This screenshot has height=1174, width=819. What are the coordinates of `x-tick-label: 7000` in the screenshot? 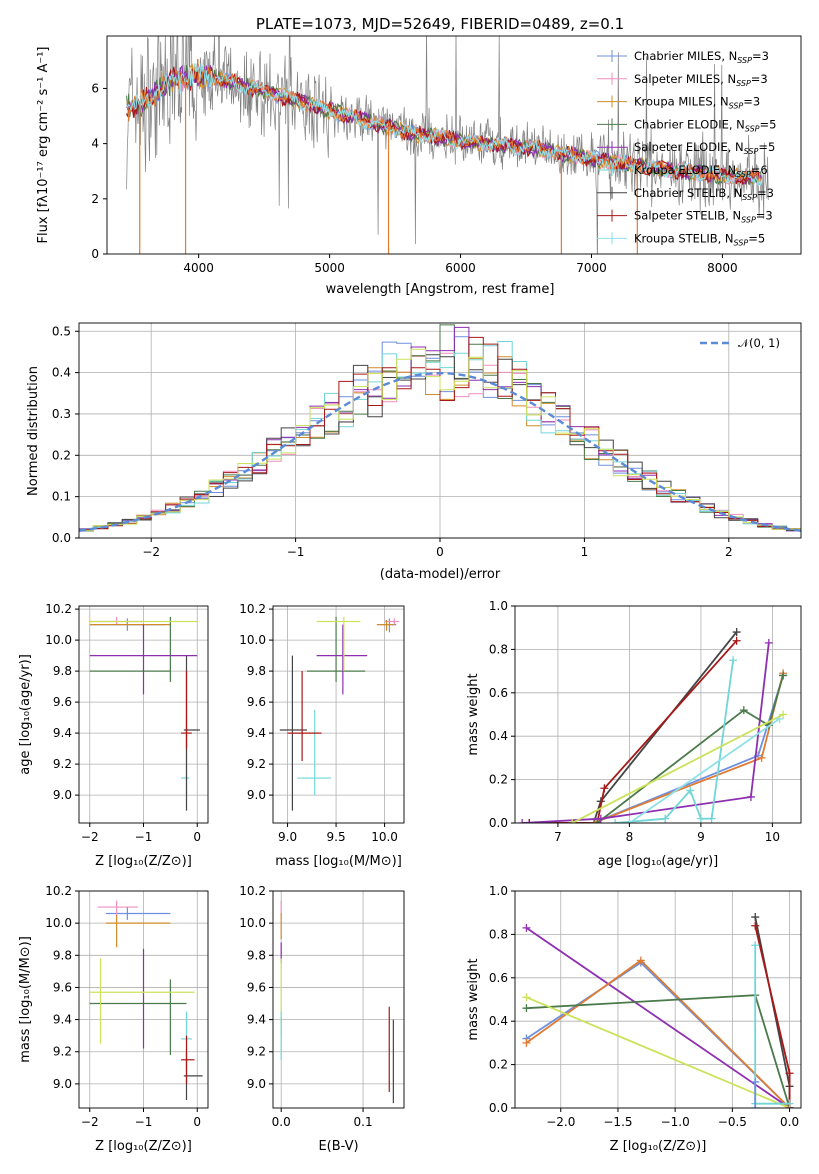 It's located at (591, 268).